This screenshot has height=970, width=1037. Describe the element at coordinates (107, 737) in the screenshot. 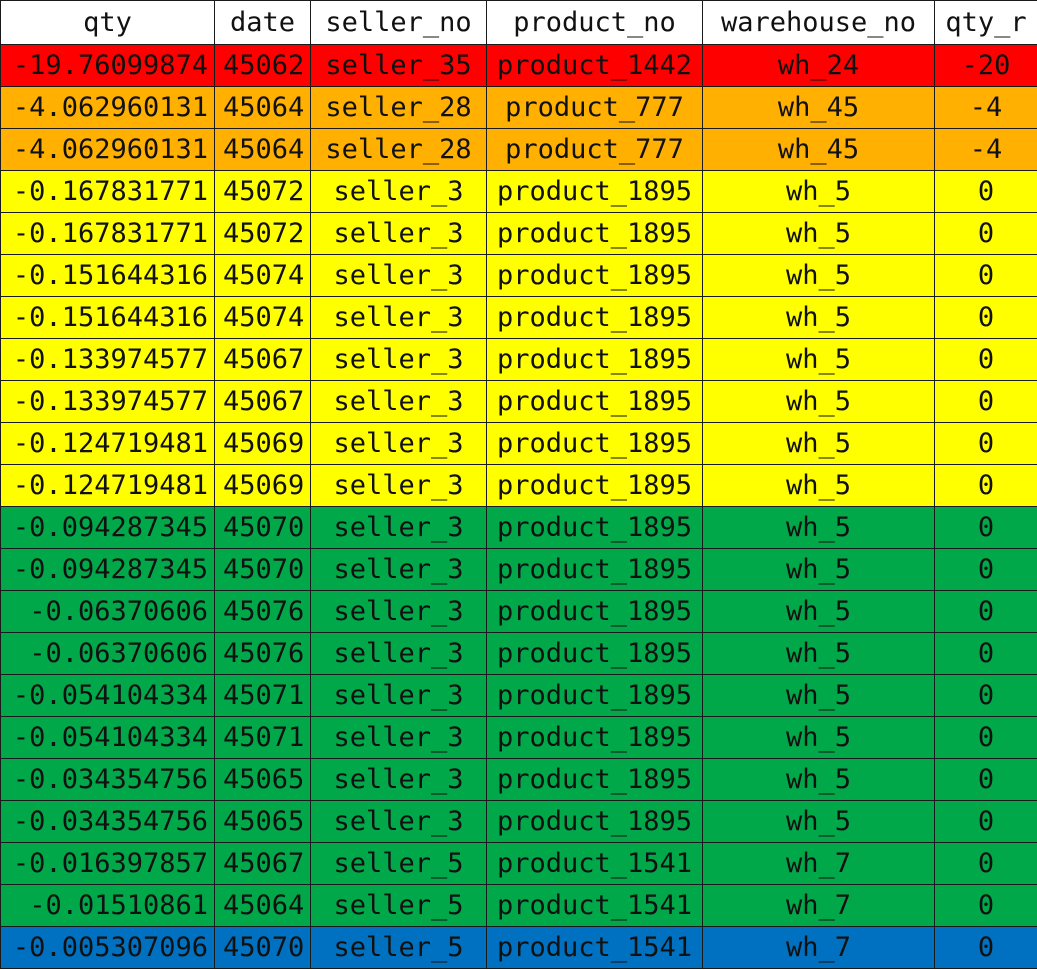

I see `cell-qty: -0.054104334` at that location.